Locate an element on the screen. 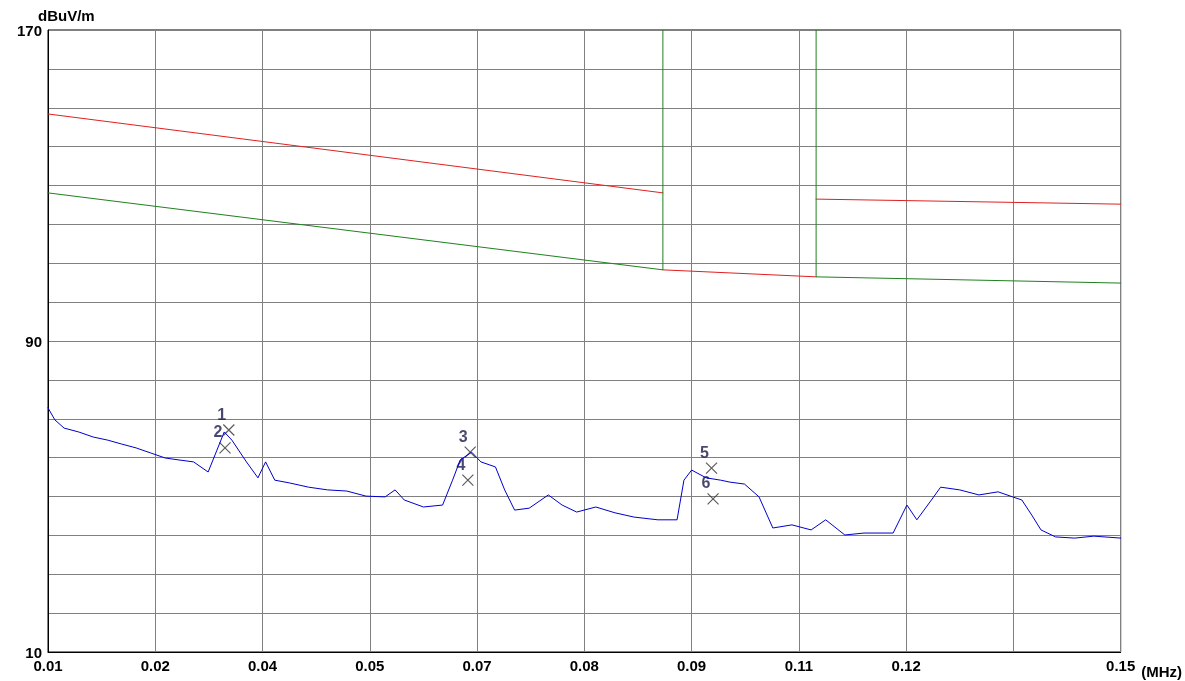 This screenshot has width=1185, height=681. x-tick-label: 0.08 is located at coordinates (584, 665).